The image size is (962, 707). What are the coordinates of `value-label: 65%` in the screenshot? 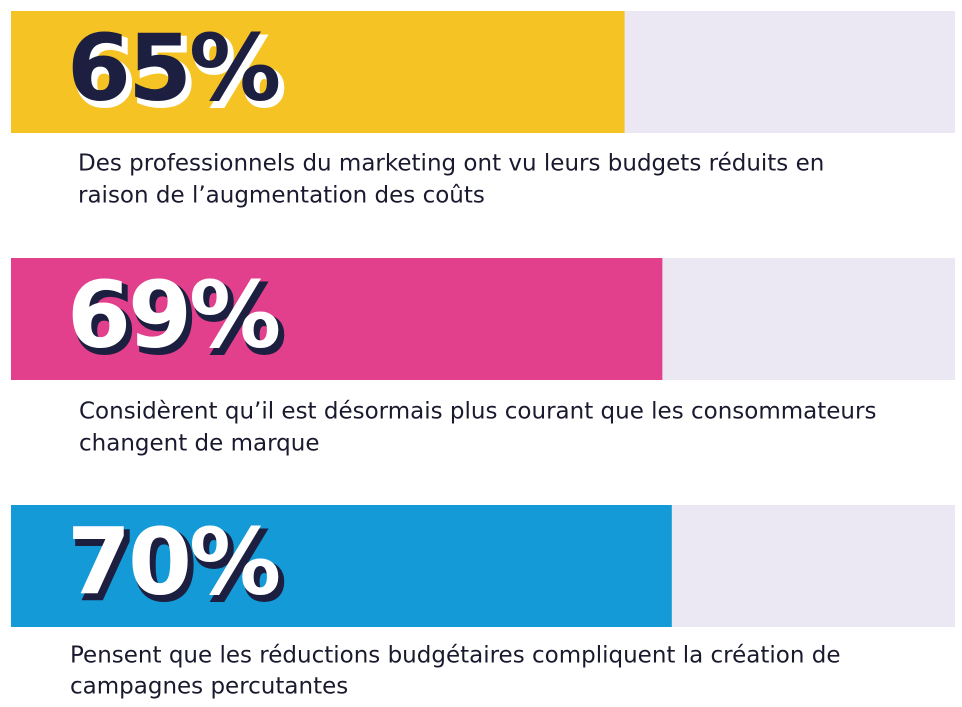 It's located at (173, 67).